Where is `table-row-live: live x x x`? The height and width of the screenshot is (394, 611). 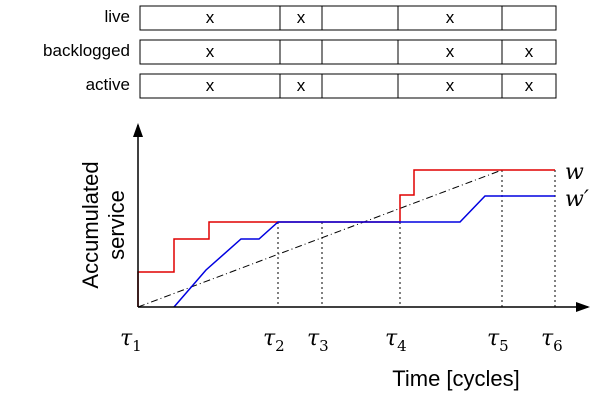 table-row-live: live x x x is located at coordinates (330, 18).